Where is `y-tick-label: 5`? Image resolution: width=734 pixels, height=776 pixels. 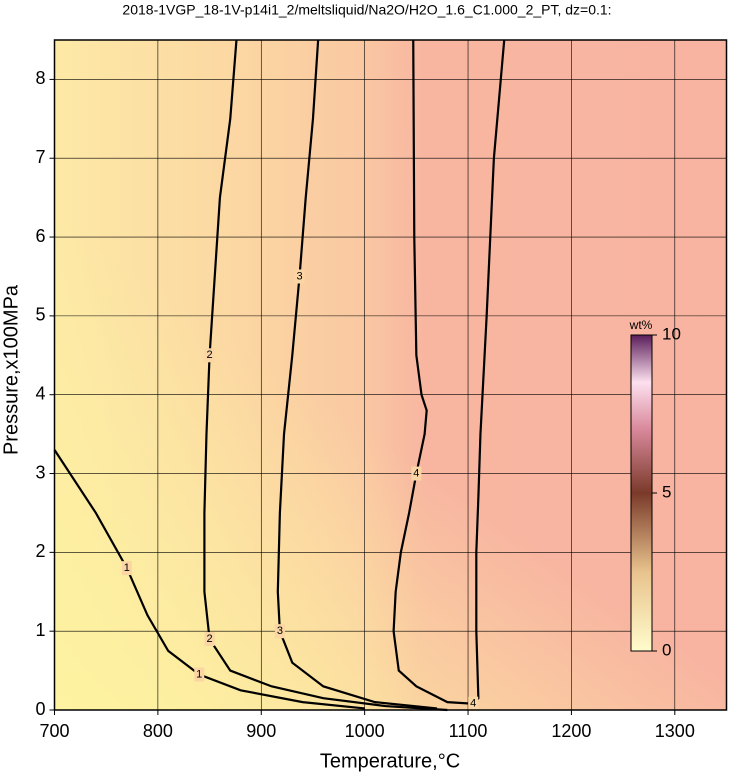 y-tick-label: 5 is located at coordinates (40, 315).